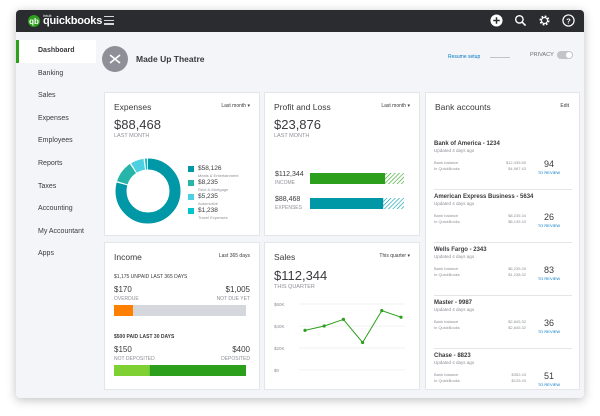 This screenshot has width=600, height=416. Describe the element at coordinates (208, 203) in the screenshot. I see `legend-label: Automotive` at that location.